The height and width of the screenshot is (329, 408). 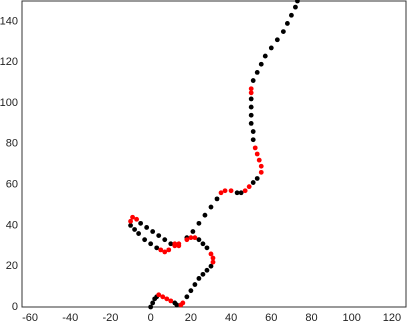 What do you see at coordinates (9, 21) in the screenshot?
I see `y-tick-label: 140` at bounding box center [9, 21].